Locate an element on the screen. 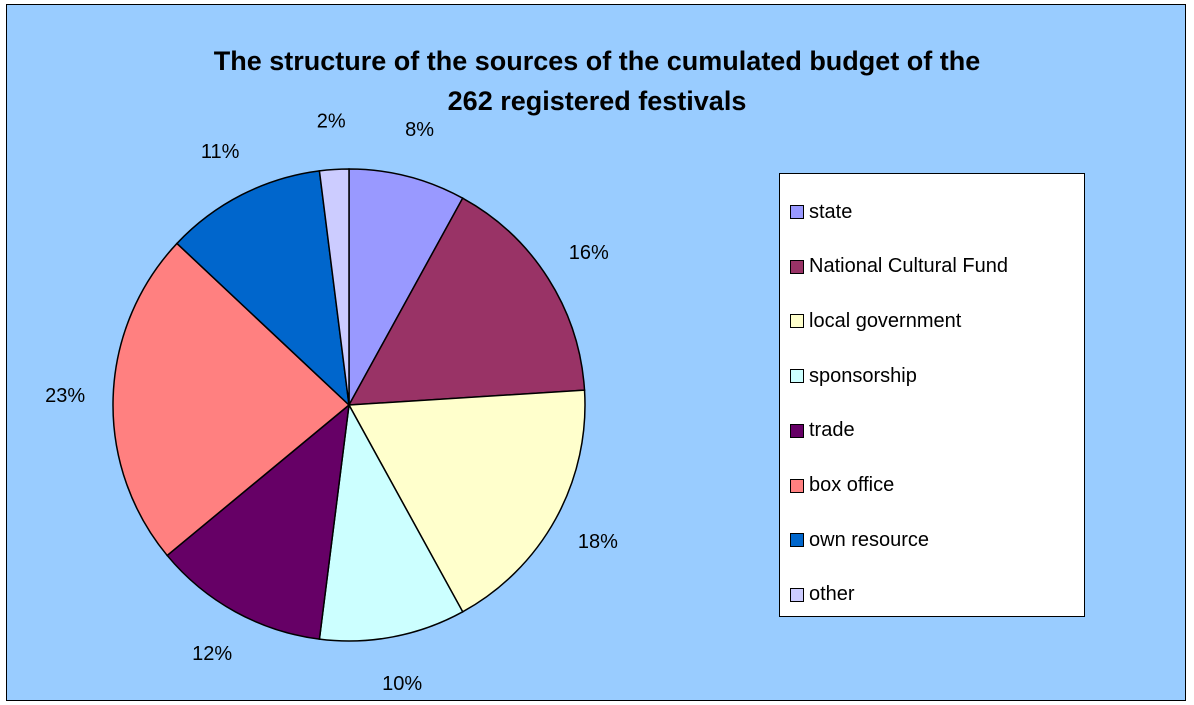  pie-slice-own-resource is located at coordinates (263, 288).